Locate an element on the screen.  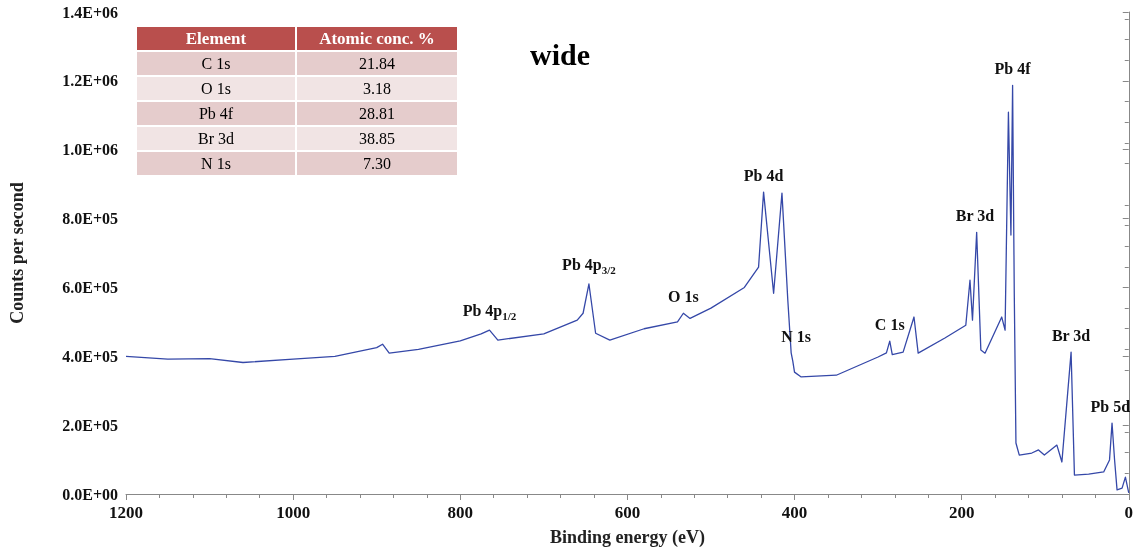
annotation: Element is located at coordinates (216, 38).